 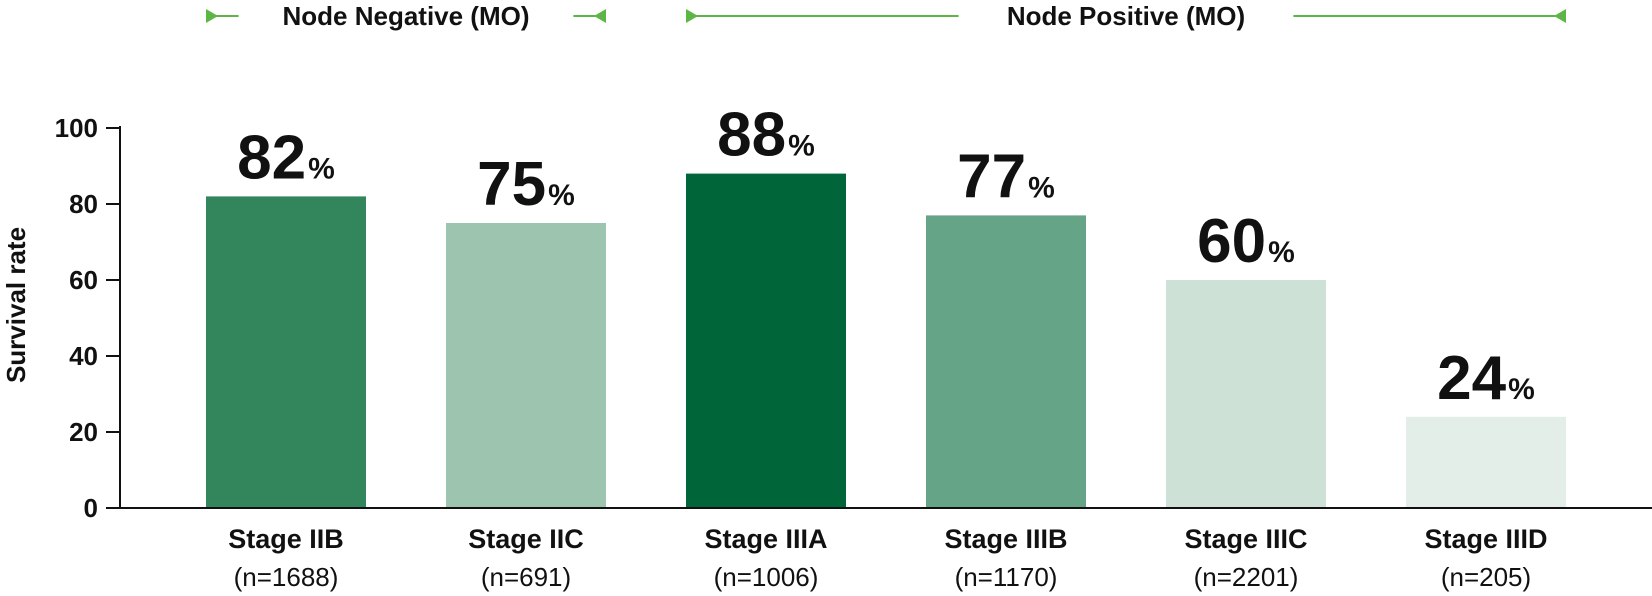 I want to click on bar-stage-iiia, so click(x=766, y=340).